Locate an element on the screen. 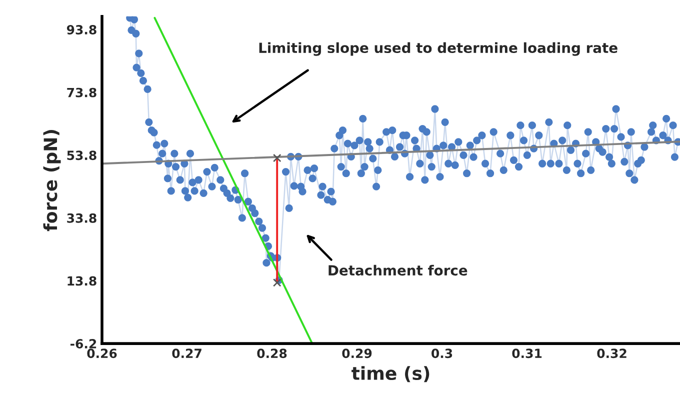  x-tick-label: 0.28 is located at coordinates (272, 353).